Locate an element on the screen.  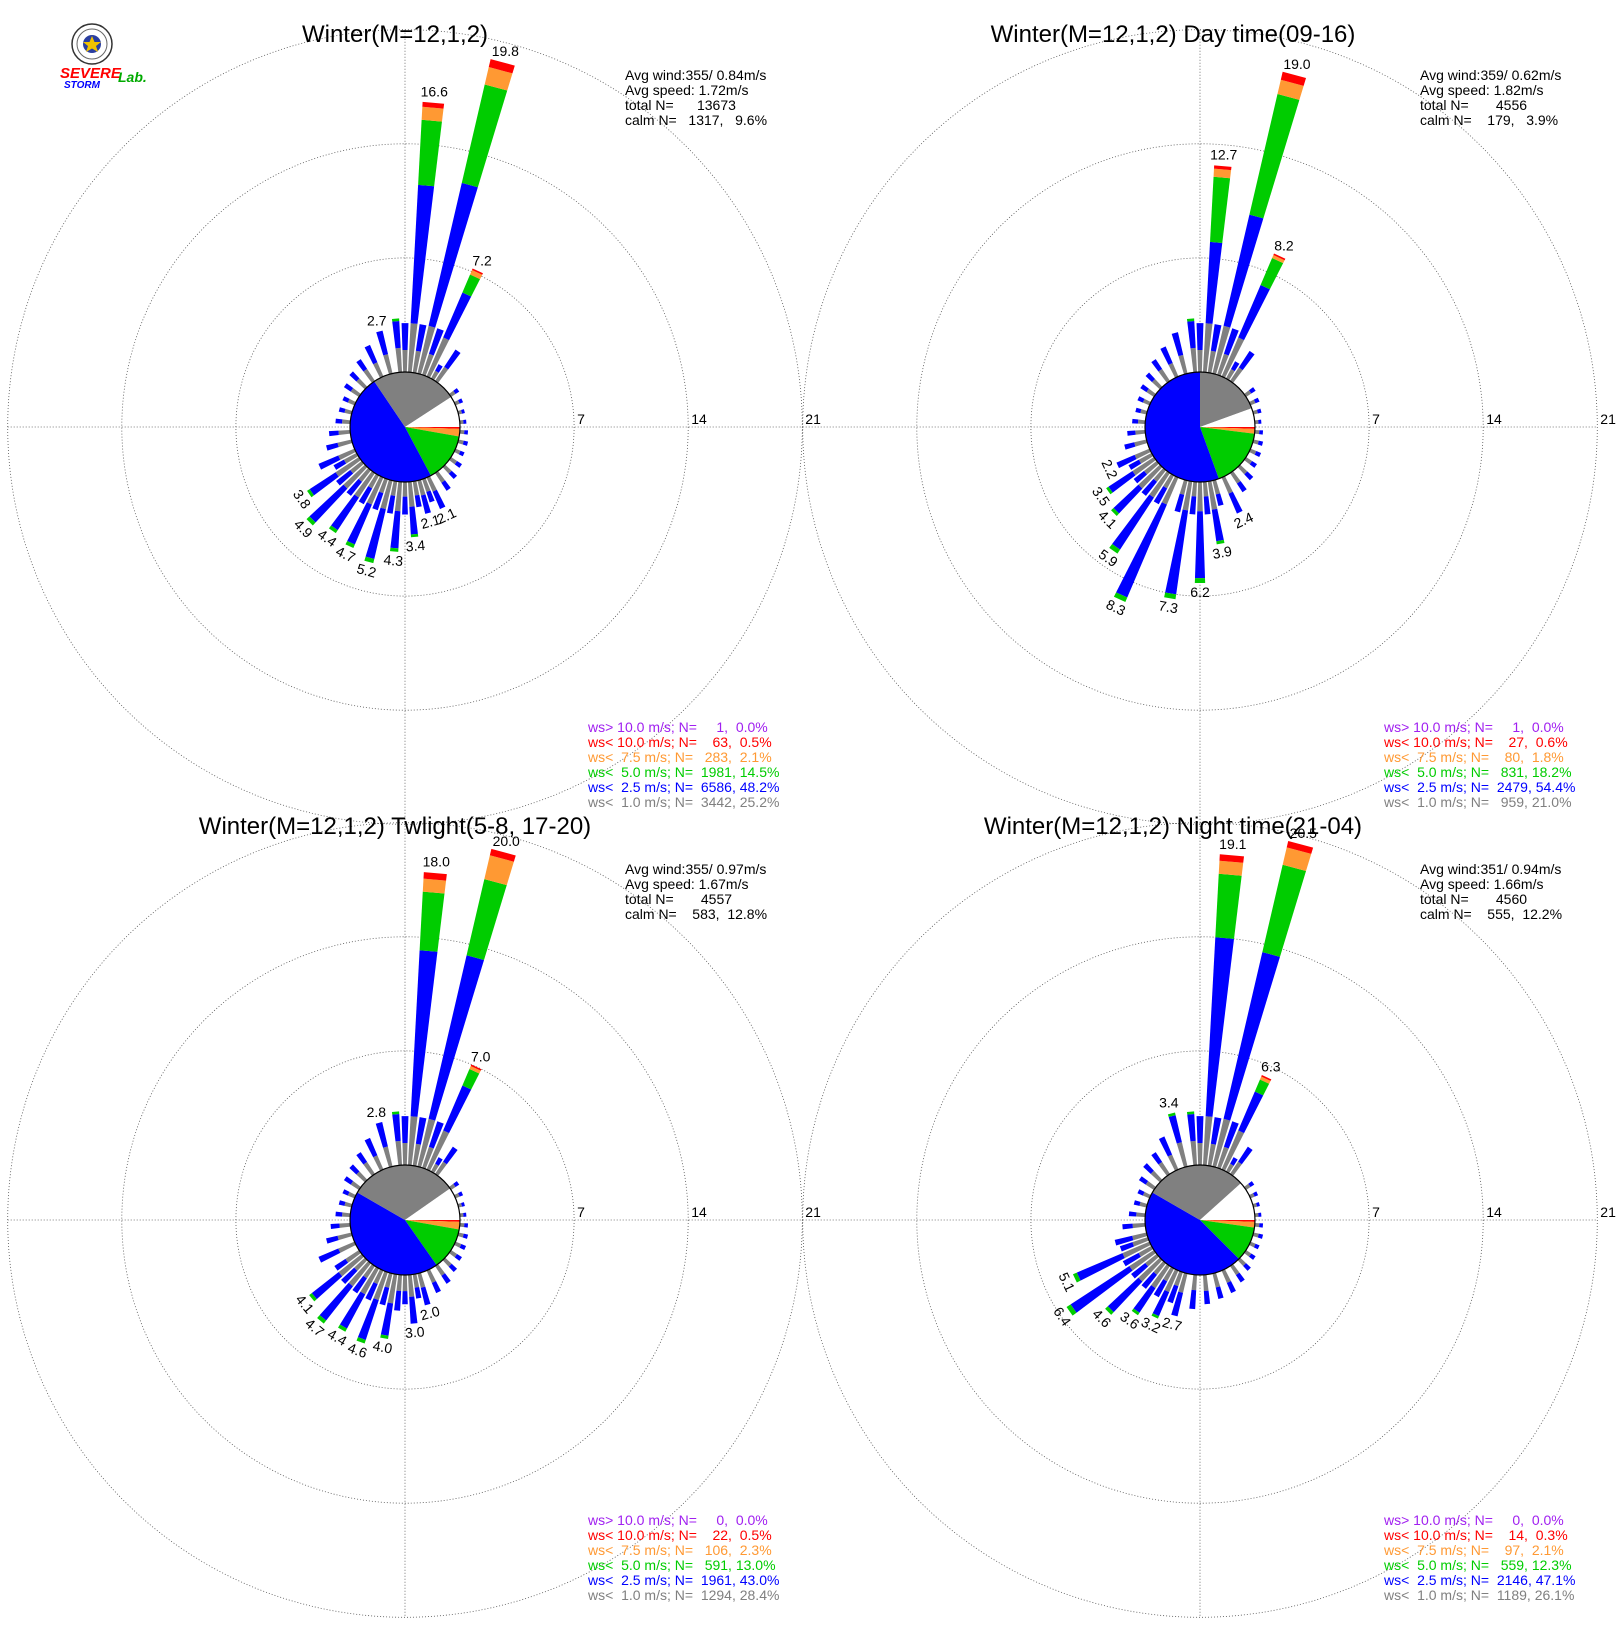
legend-entry-lt5: ws< 5.0 m/s; N= 1981, 14.5% is located at coordinates (683, 772).